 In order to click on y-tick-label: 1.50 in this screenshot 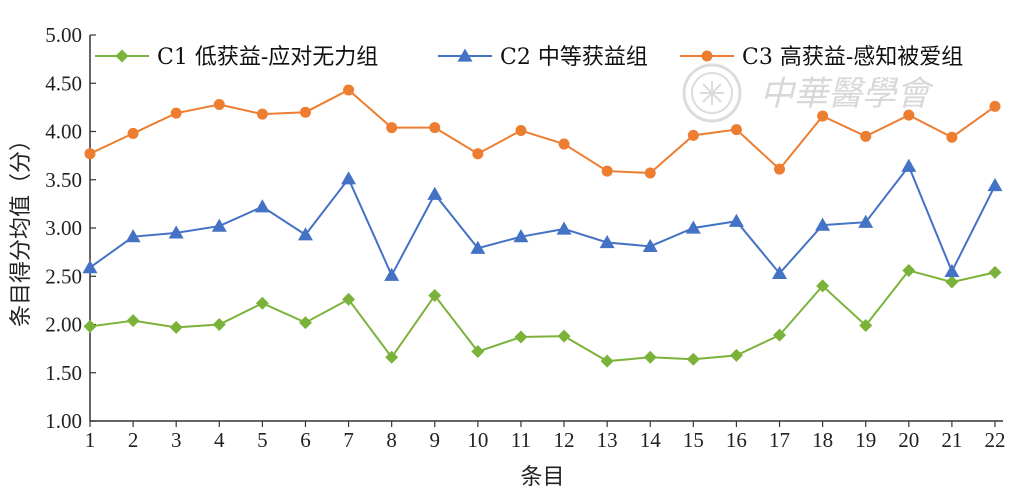, I will do `click(63, 373)`.